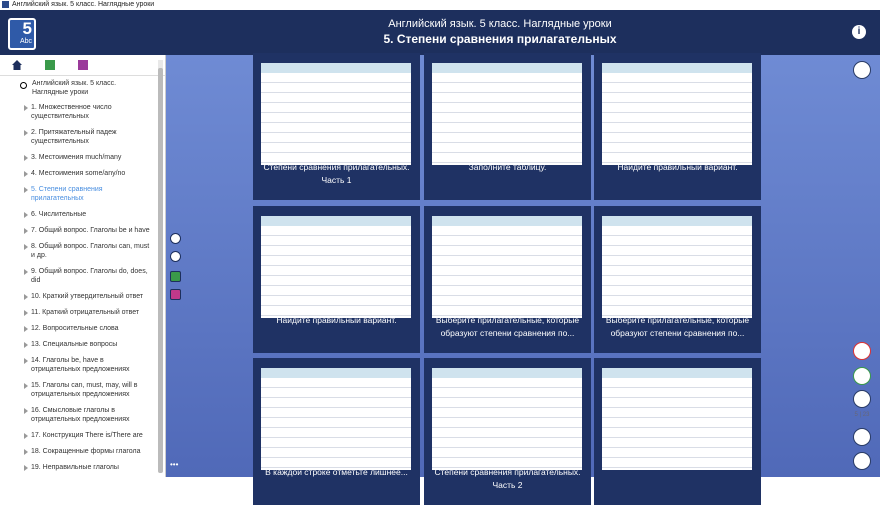 This screenshot has width=880, height=505. I want to click on sidebar-tabs, so click(82, 65).